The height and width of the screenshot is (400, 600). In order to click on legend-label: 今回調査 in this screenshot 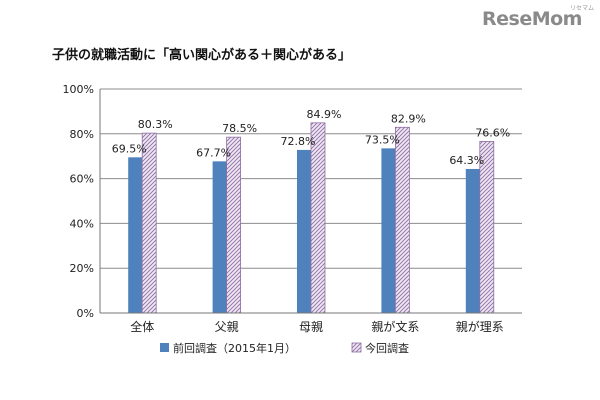, I will do `click(387, 348)`.